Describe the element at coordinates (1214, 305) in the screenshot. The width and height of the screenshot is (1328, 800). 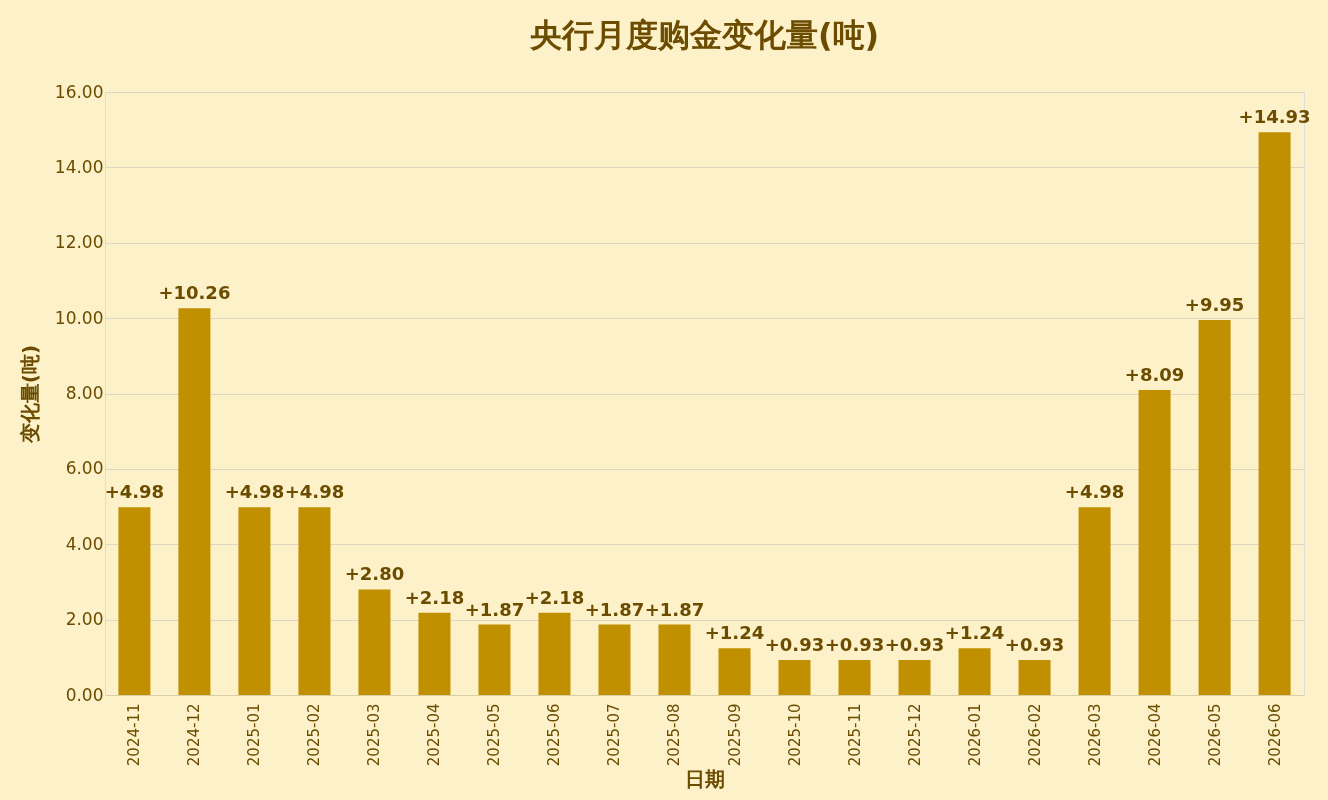
I see `data-label: +9.95` at that location.